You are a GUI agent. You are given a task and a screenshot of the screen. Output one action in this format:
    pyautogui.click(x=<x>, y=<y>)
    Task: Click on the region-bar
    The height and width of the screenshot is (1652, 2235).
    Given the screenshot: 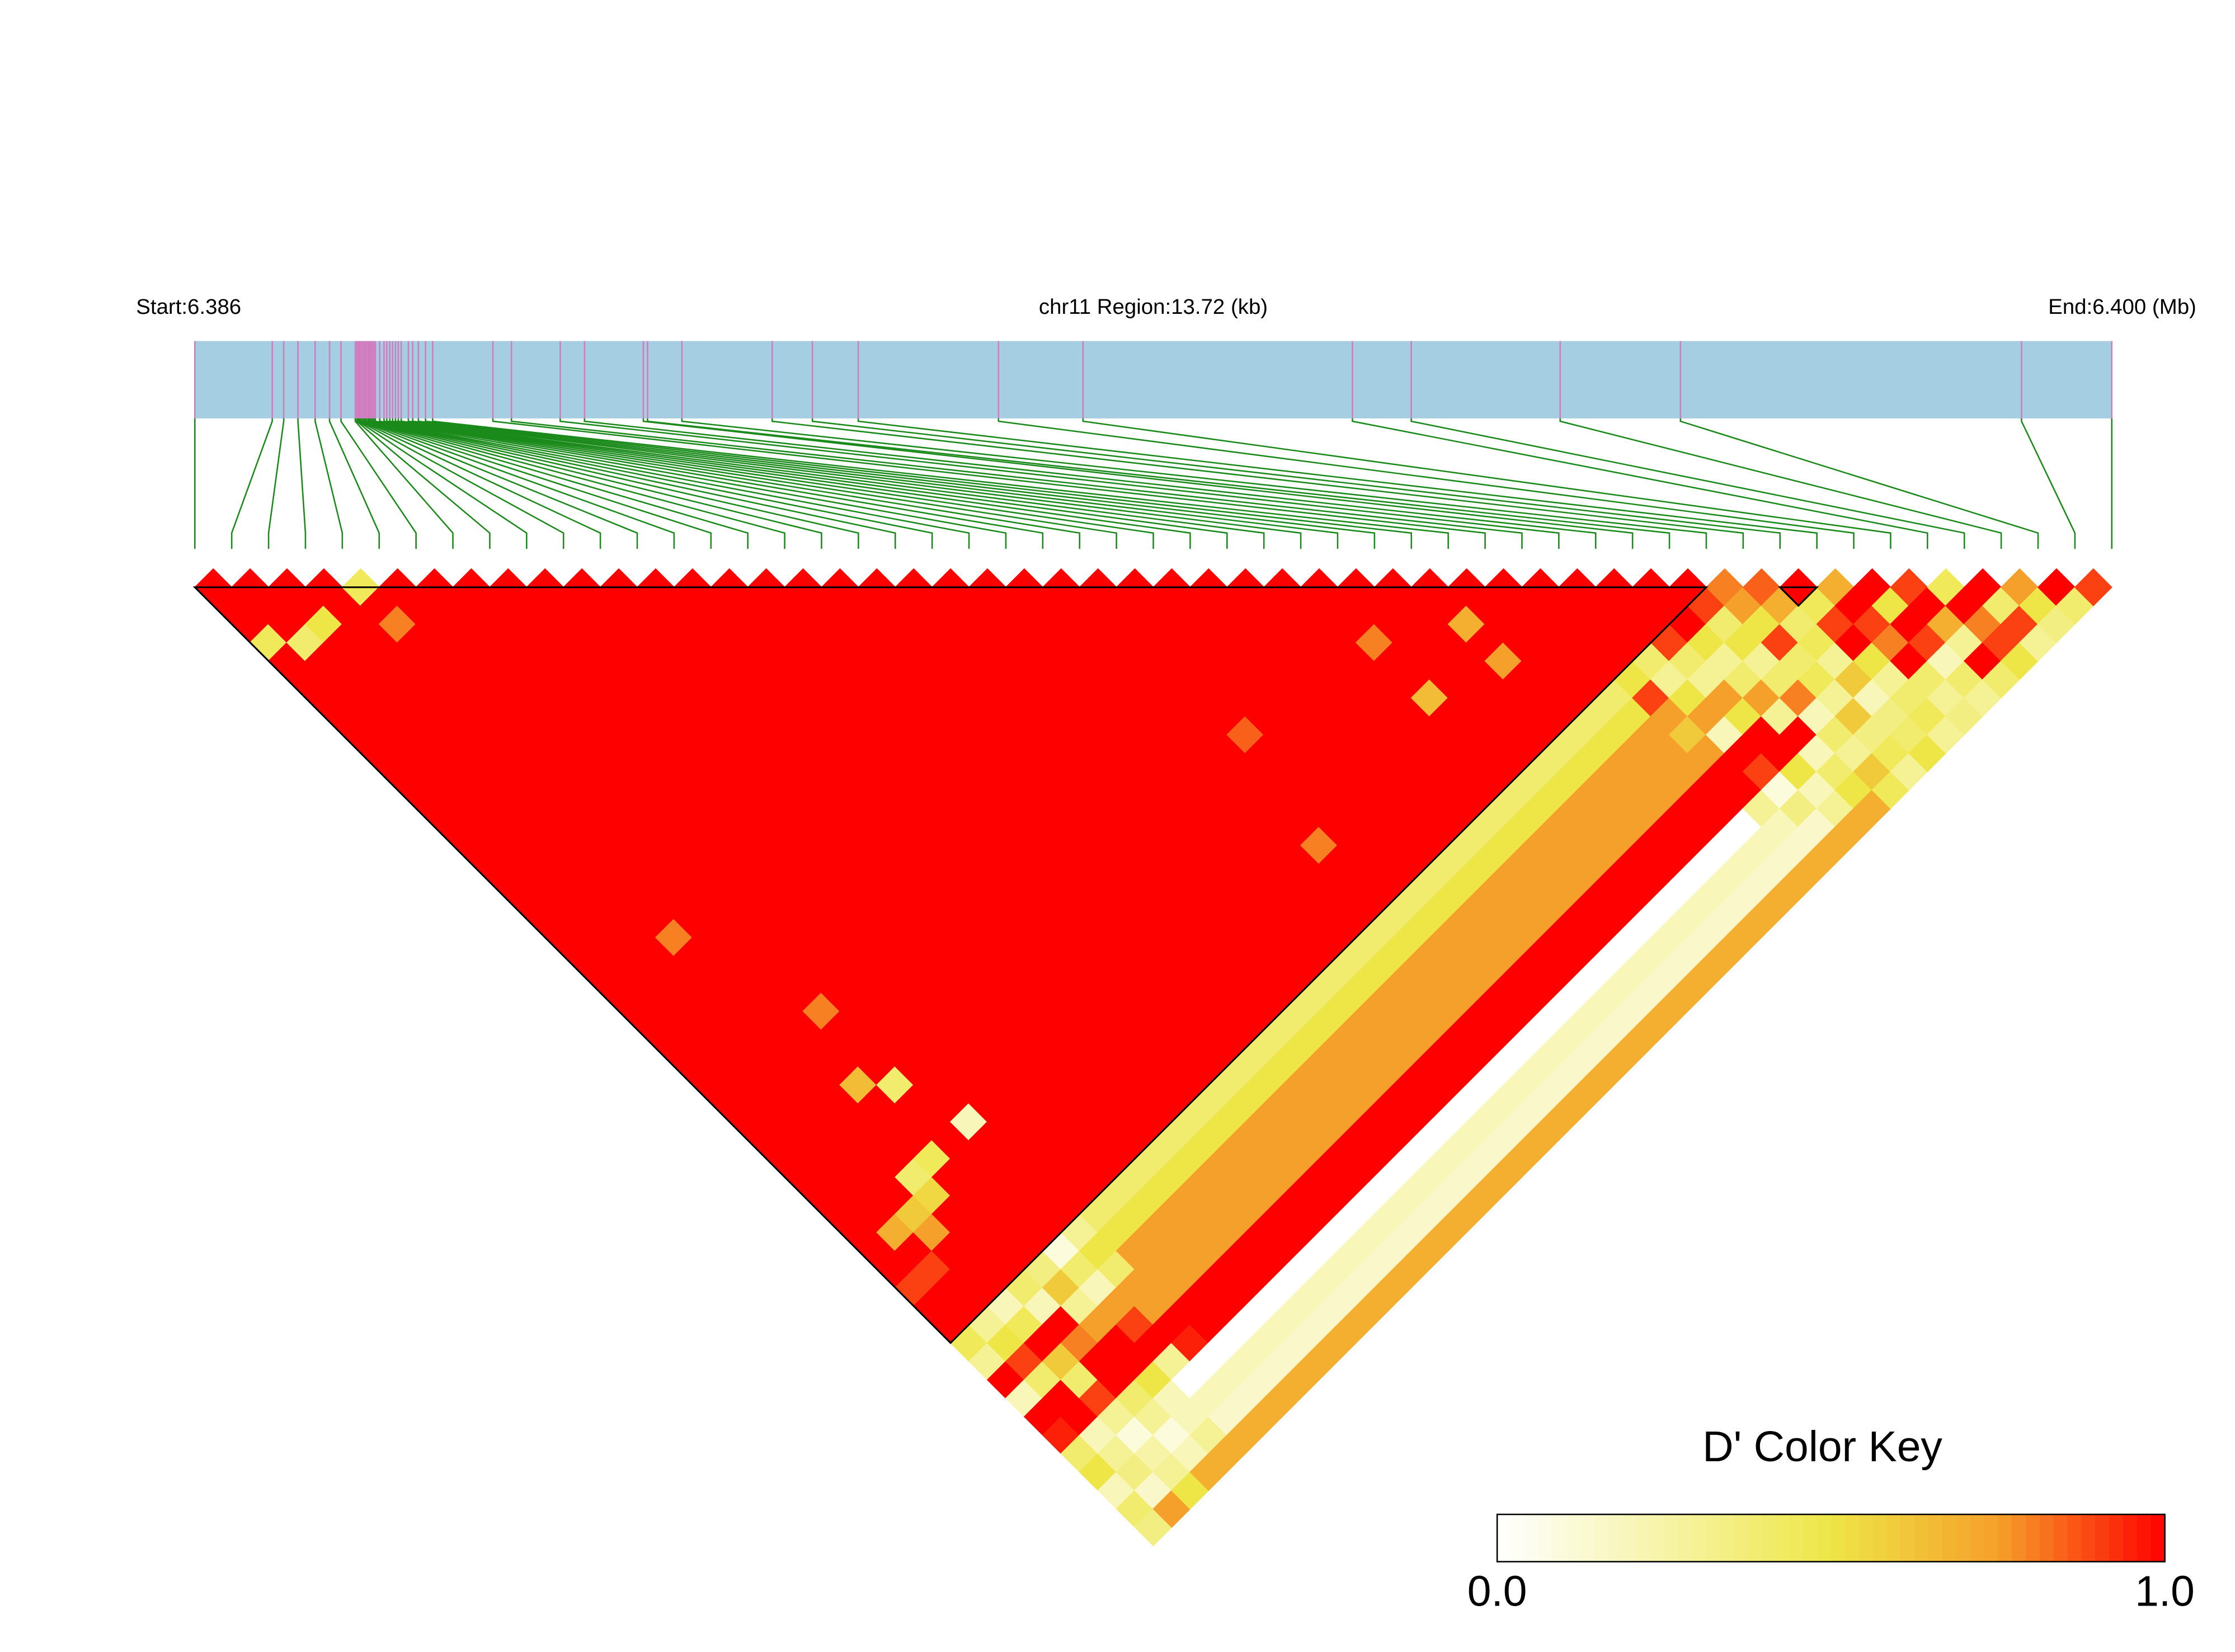 What is the action you would take?
    pyautogui.click(x=1153, y=379)
    